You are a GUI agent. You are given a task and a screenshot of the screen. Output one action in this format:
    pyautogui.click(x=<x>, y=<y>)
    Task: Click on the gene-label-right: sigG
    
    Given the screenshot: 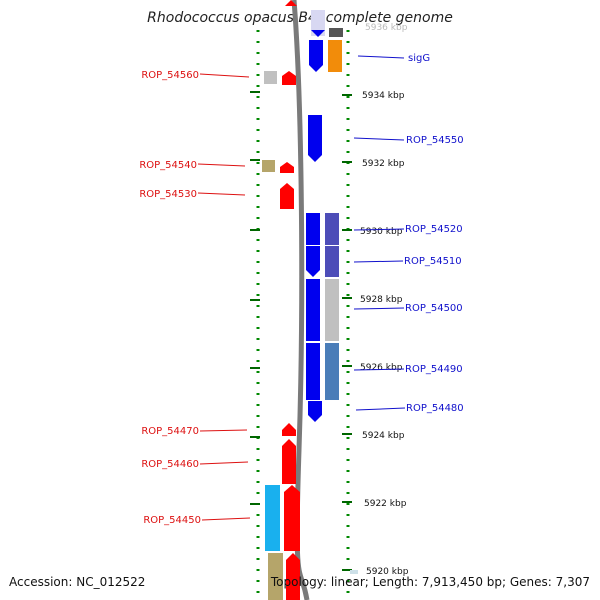 What is the action you would take?
    pyautogui.click(x=419, y=58)
    